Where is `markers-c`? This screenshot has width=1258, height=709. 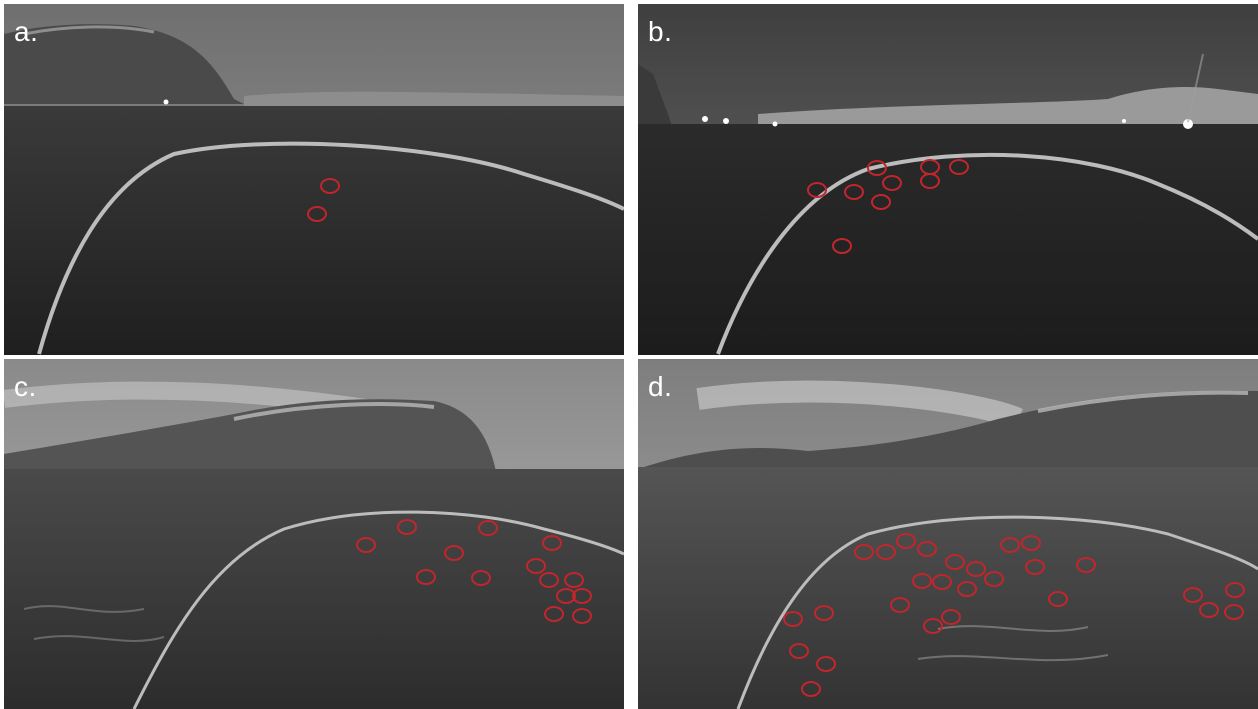 markers-c is located at coordinates (474, 571).